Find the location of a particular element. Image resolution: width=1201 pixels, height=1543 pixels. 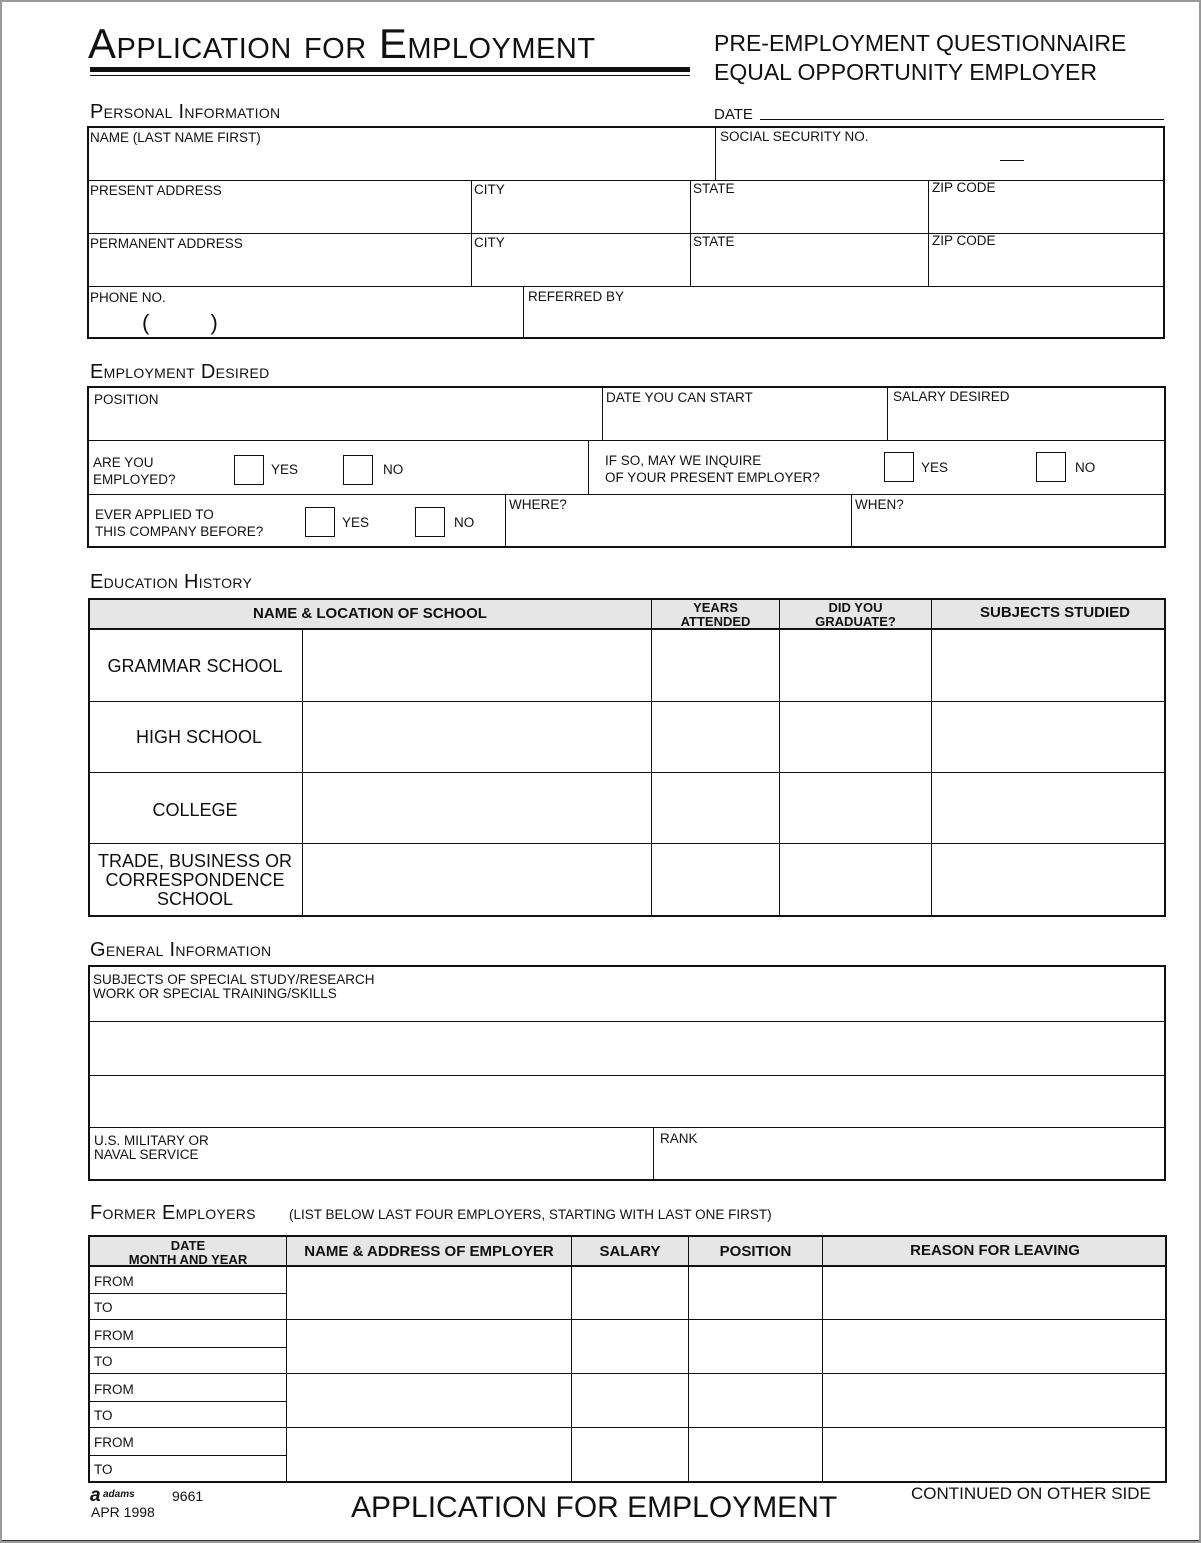

inquire-yes-checkbox is located at coordinates (899, 467).